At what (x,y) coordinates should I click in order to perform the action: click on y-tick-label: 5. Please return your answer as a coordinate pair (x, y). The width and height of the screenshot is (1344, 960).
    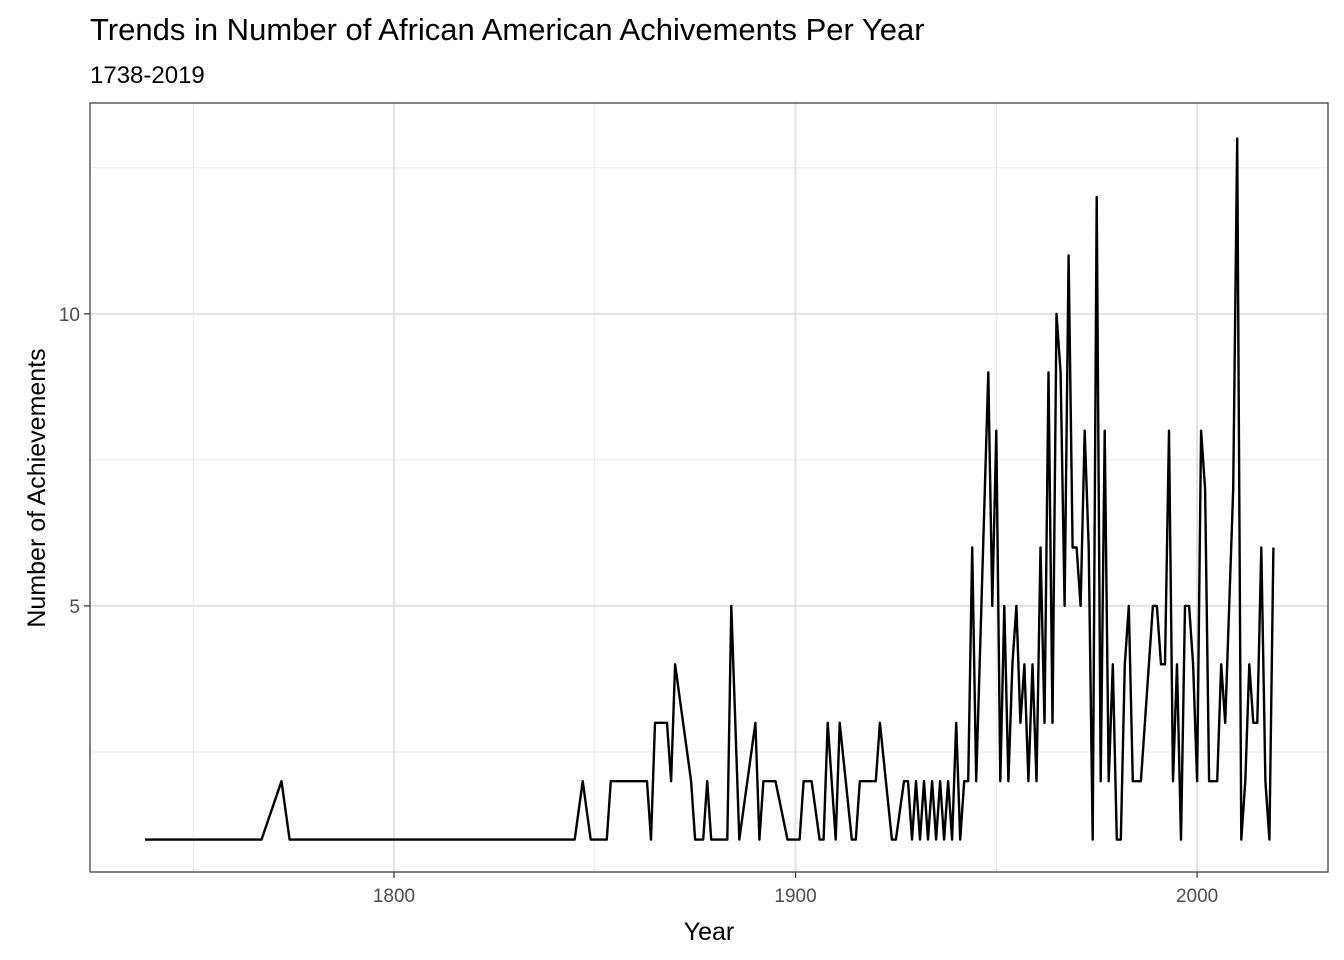
    Looking at the image, I should click on (74, 607).